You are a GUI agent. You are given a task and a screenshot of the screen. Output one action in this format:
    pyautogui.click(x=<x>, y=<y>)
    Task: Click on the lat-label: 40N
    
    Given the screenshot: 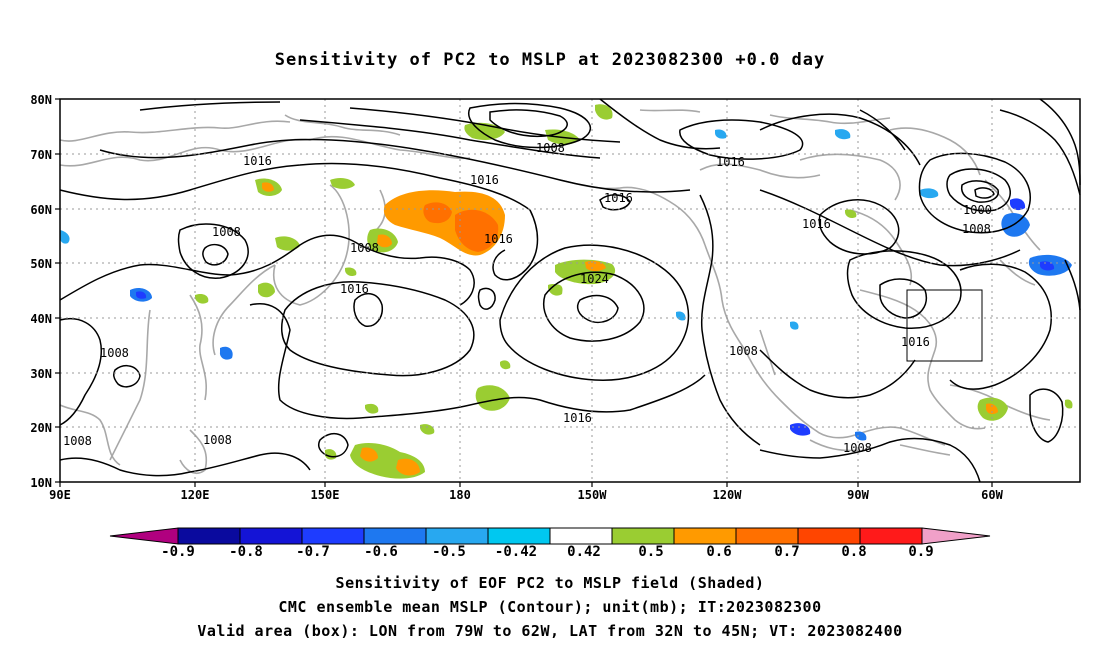 What is the action you would take?
    pyautogui.click(x=41, y=319)
    